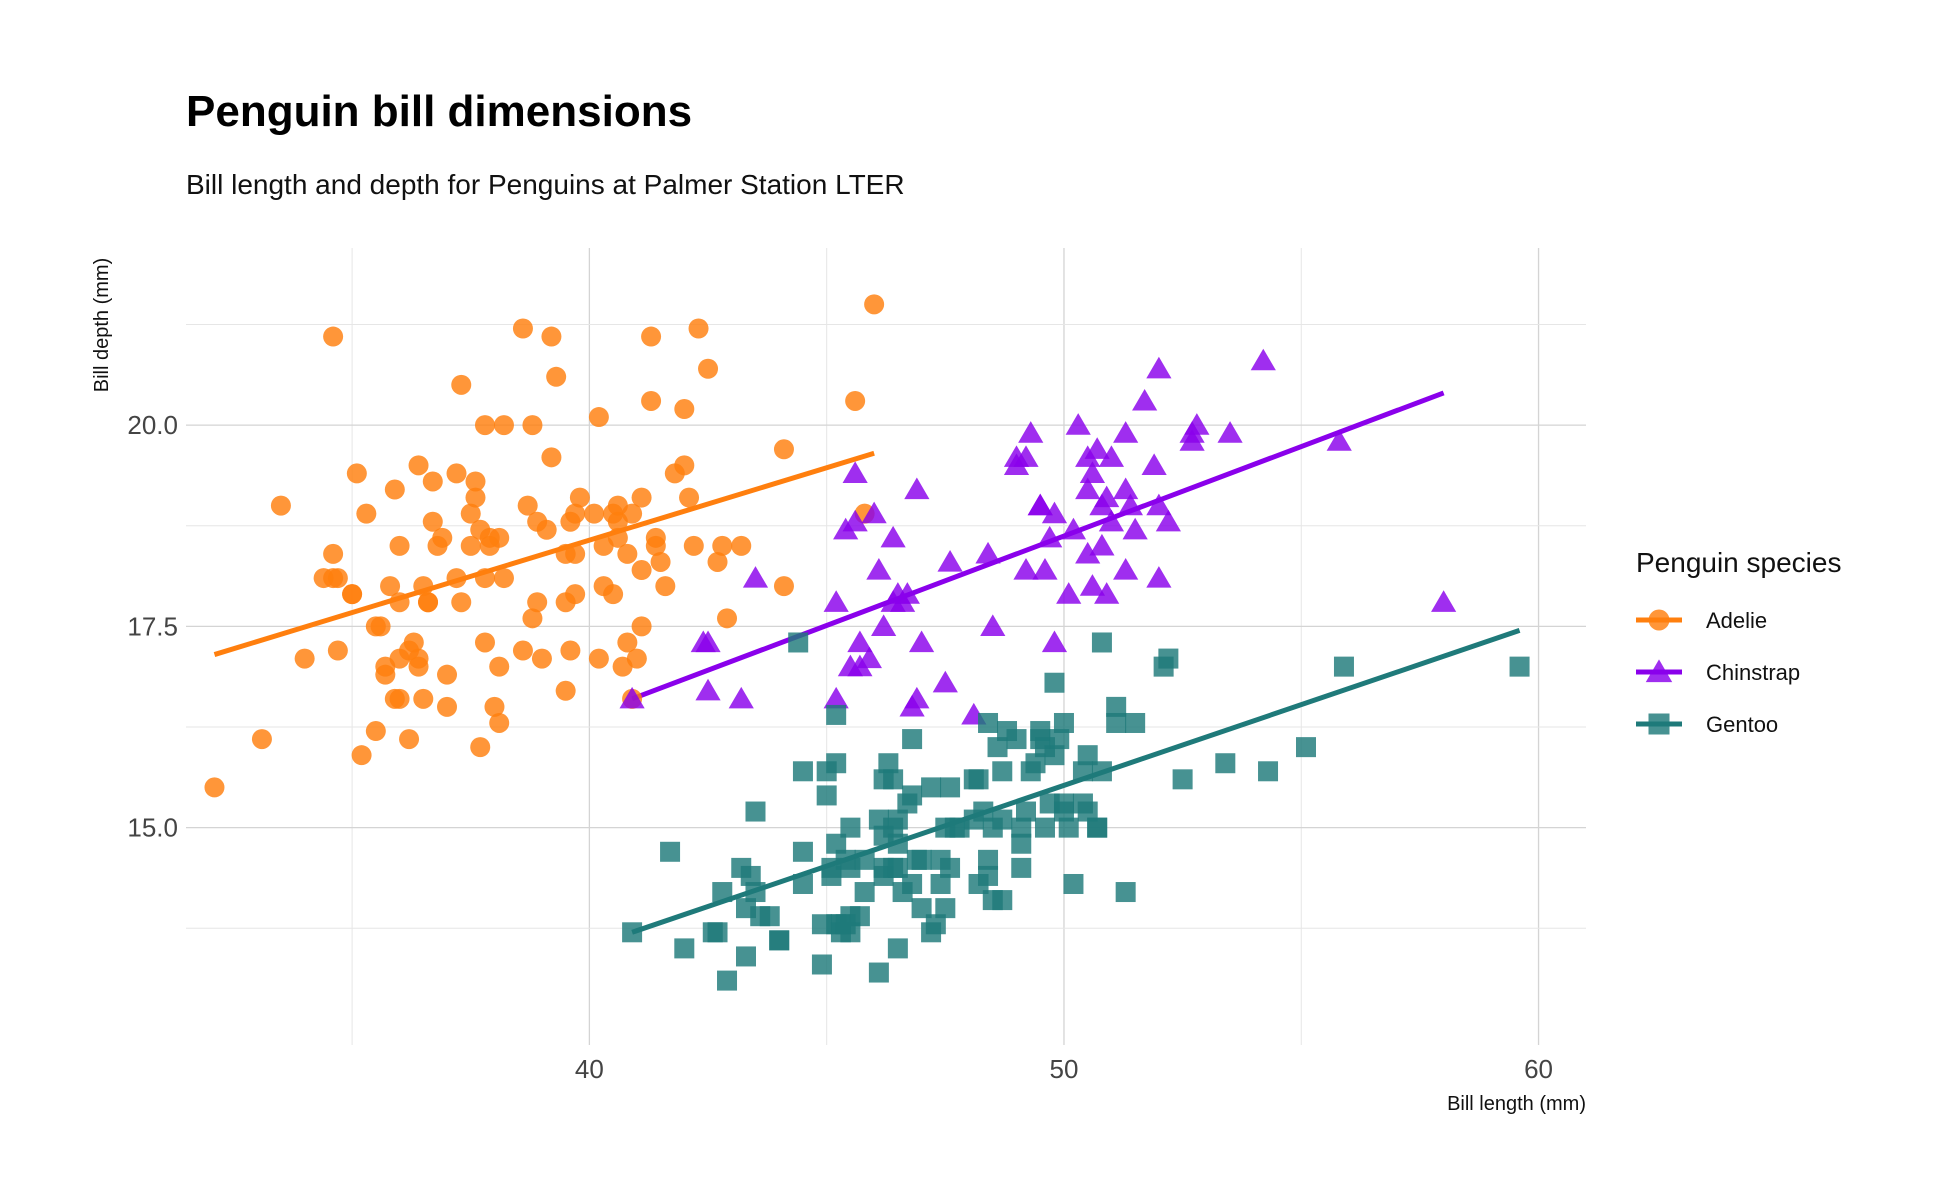  I want to click on legend-chinstrap-marker, so click(1659, 671).